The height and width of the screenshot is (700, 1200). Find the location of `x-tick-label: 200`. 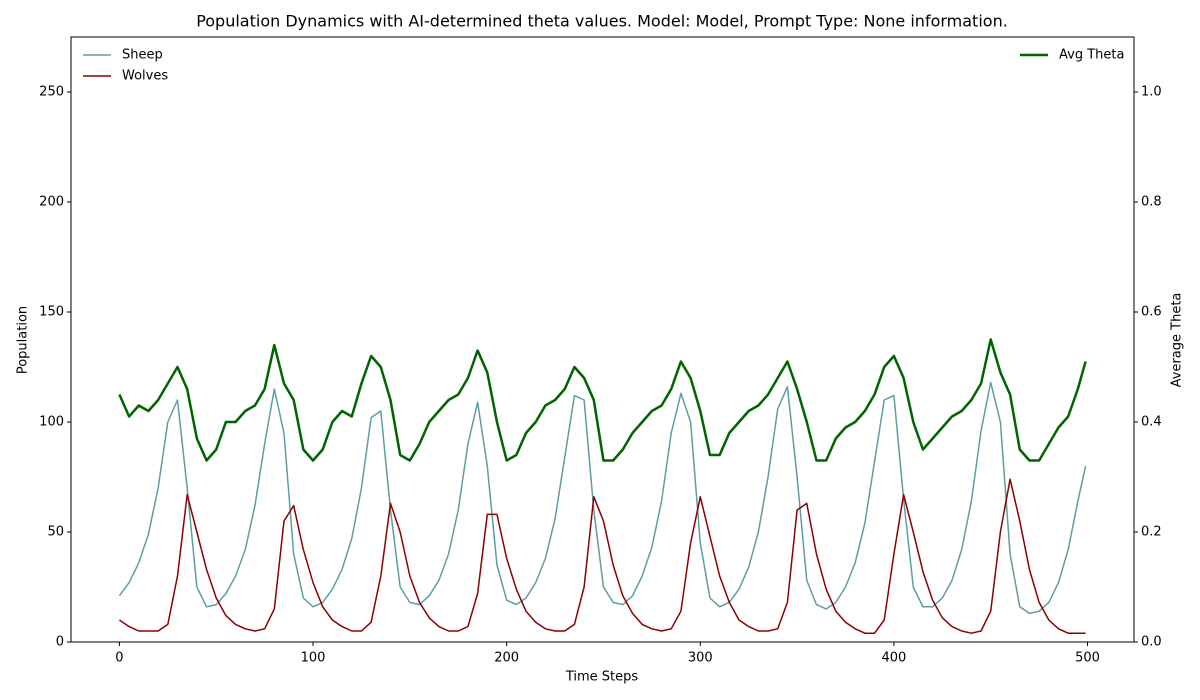

x-tick-label: 200 is located at coordinates (506, 658).